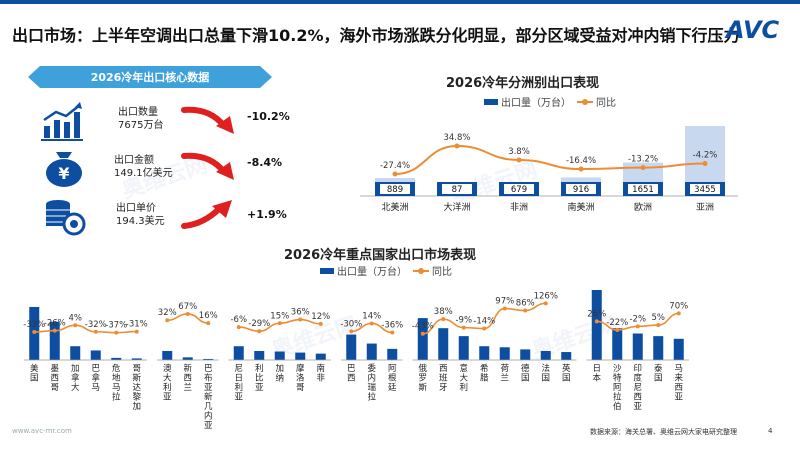  I want to click on continent-category-label: 欧洲, so click(643, 207).